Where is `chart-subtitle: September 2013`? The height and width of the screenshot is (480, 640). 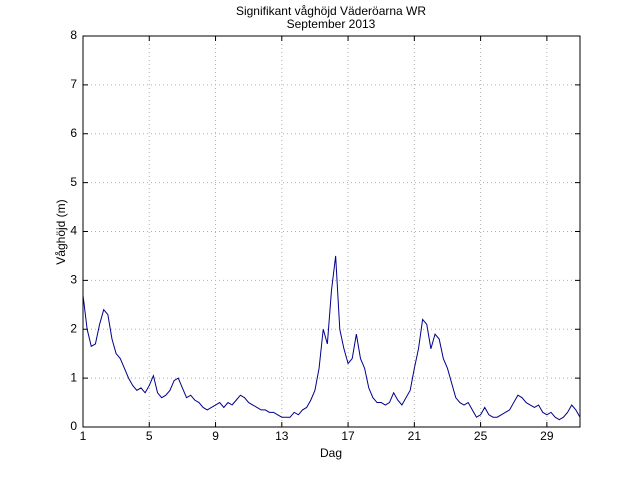
chart-subtitle: September 2013 is located at coordinates (331, 24).